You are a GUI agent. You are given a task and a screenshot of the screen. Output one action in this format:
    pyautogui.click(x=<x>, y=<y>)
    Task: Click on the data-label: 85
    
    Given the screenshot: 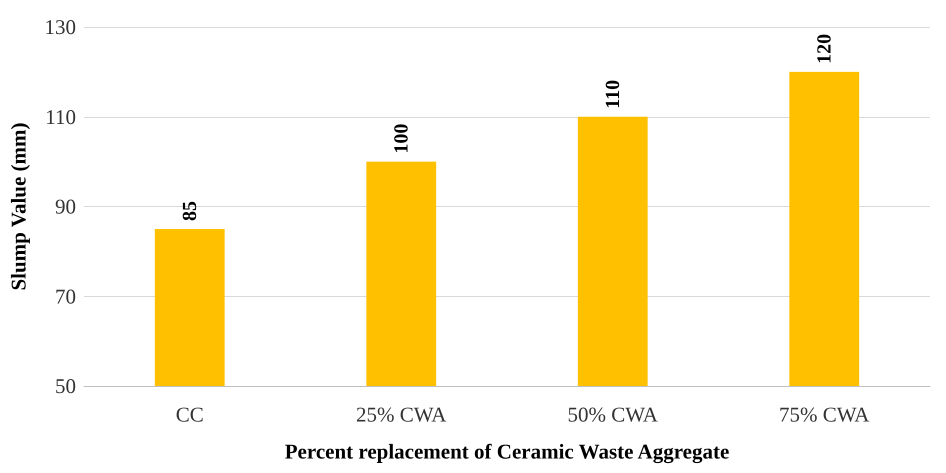 What is the action you would take?
    pyautogui.click(x=189, y=210)
    